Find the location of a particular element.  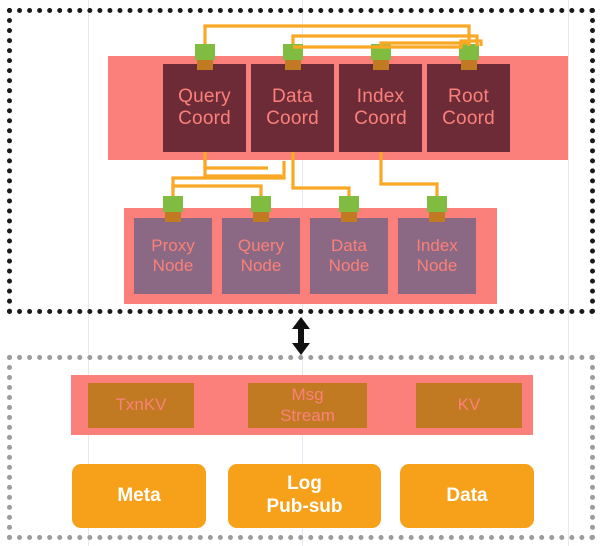

coordinator-index-coord-line1: Index is located at coordinates (380, 96).